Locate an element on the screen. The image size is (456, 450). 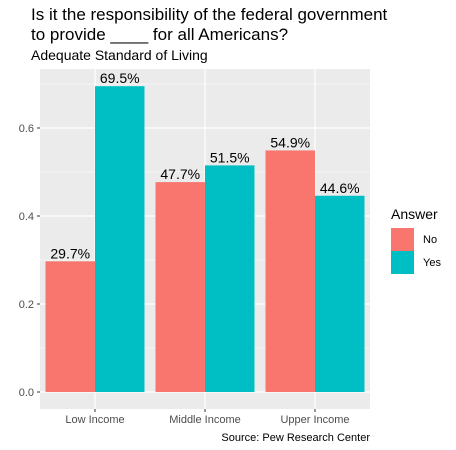
bar-no-upper-income is located at coordinates (290, 271).